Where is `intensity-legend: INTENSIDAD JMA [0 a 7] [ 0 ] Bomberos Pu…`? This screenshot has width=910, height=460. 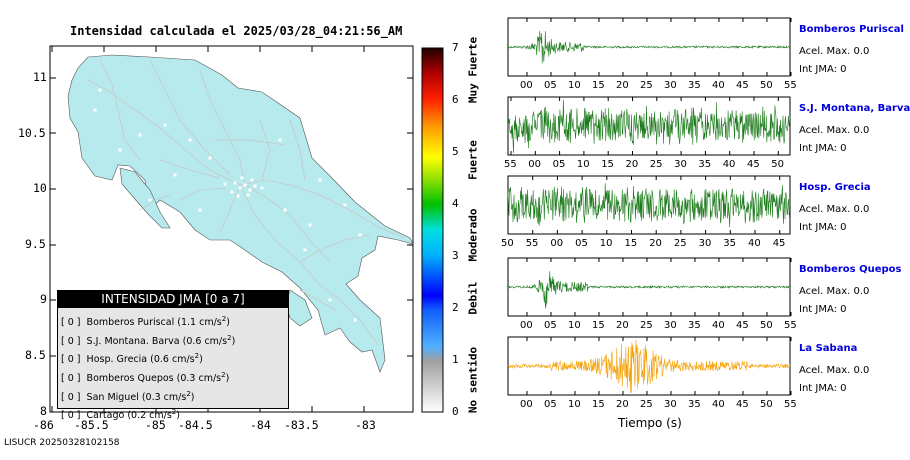
intensity-legend: INTENSIDAD JMA [0 a 7] [ 0 ] Bomberos Pu… is located at coordinates (173, 355).